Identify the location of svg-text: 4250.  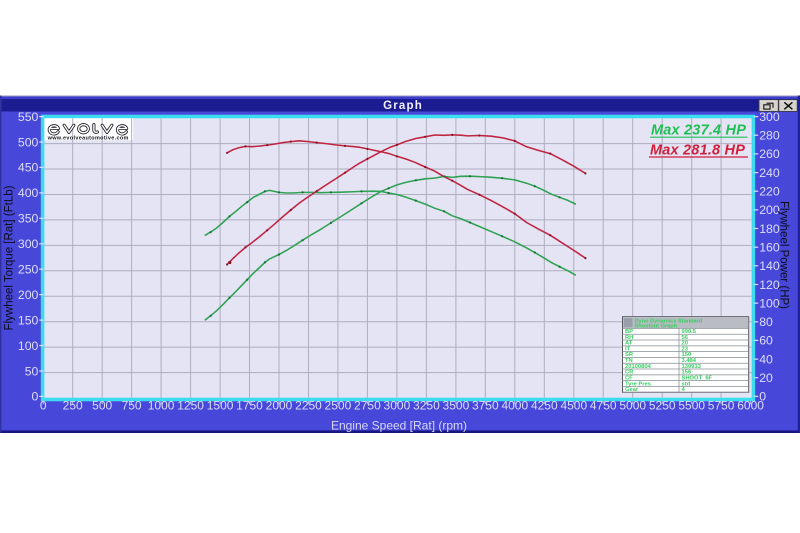
(544, 405).